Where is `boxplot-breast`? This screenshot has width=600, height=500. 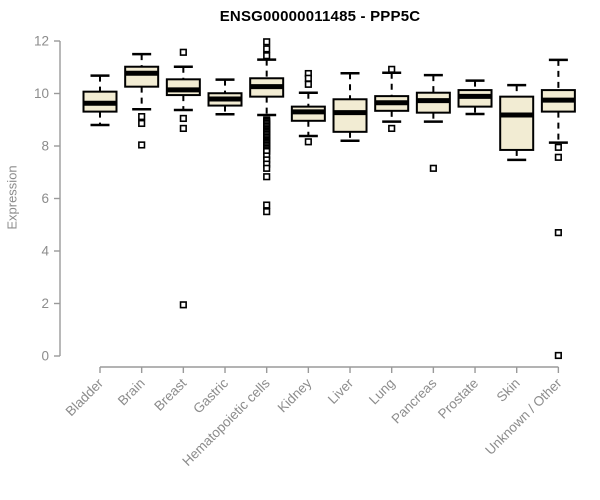 boxplot-breast is located at coordinates (183, 178).